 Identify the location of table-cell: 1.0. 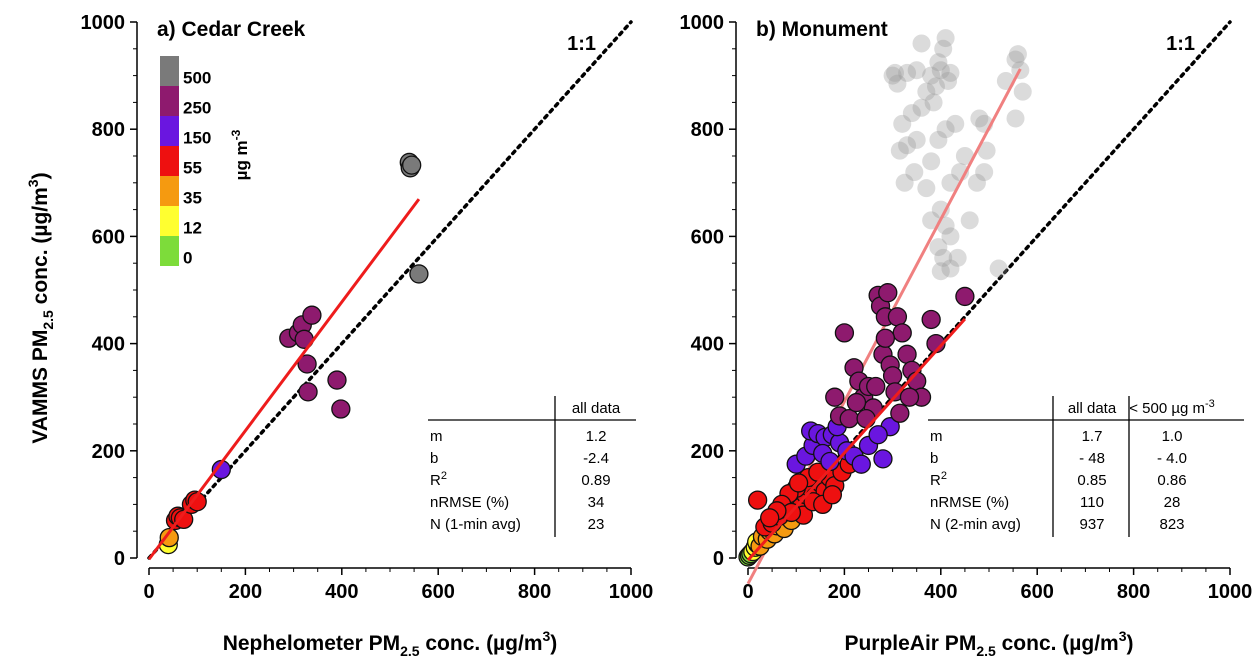
(1172, 436).